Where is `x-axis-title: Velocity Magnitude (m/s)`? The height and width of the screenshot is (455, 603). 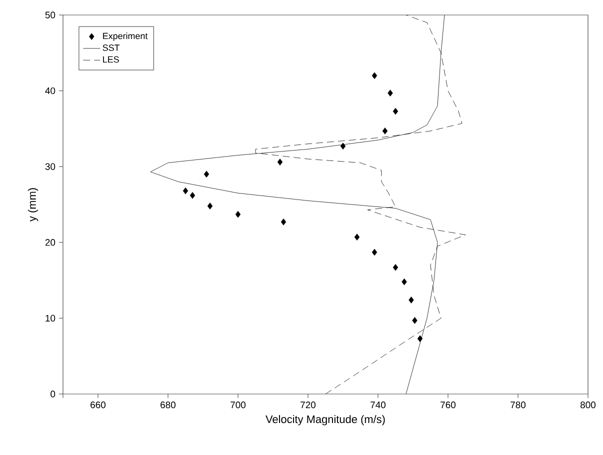
x-axis-title: Velocity Magnitude (m/s) is located at coordinates (325, 420).